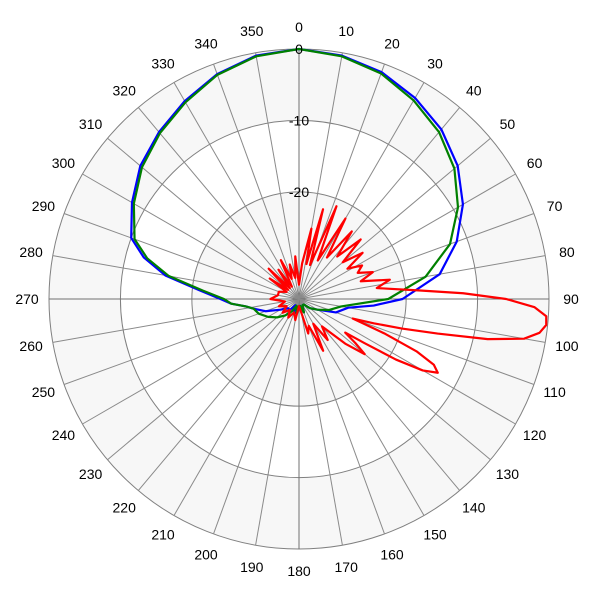 The image size is (600, 600). I want to click on angle-tick-label: 230, so click(91, 474).